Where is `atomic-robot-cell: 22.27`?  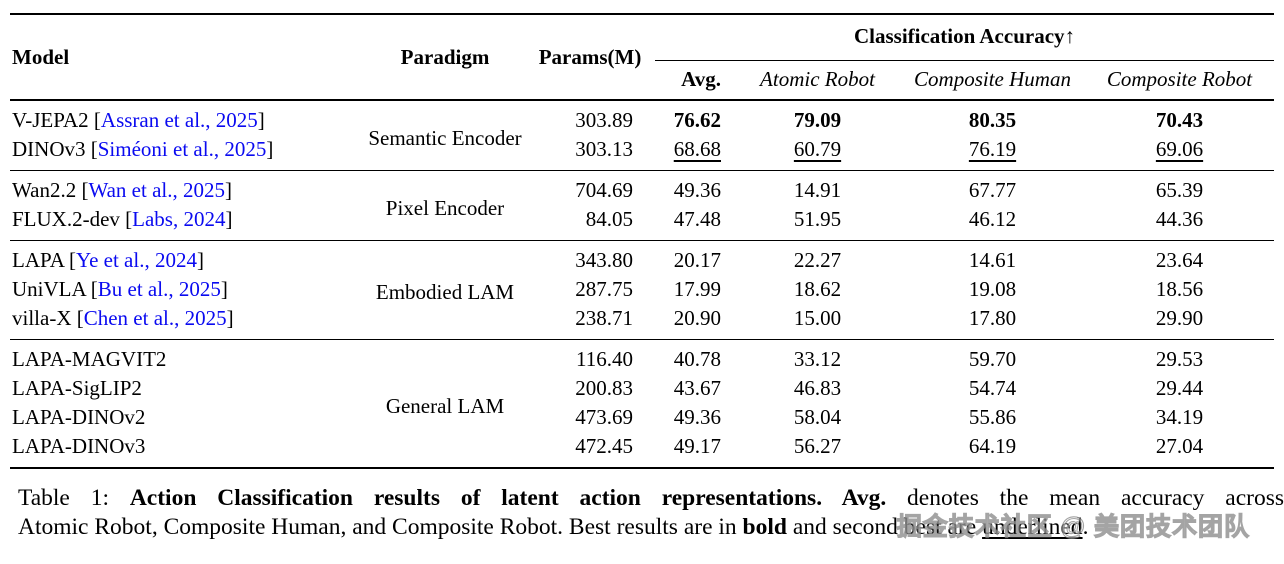
atomic-robot-cell: 22.27 is located at coordinates (817, 260).